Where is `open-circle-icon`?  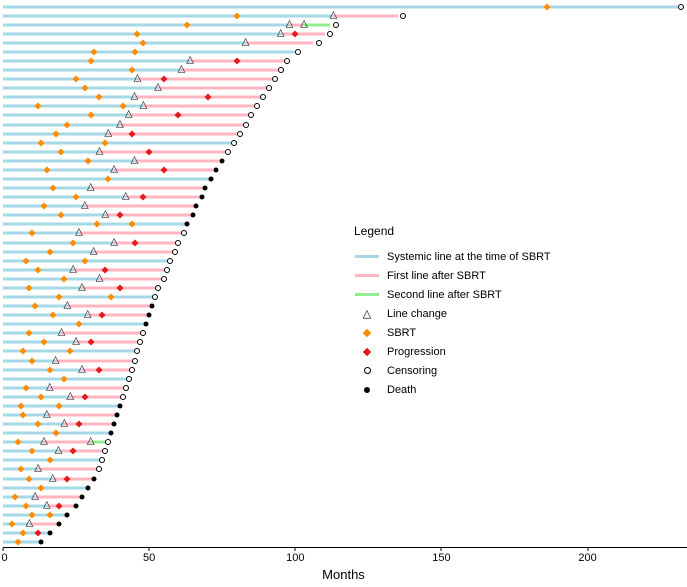
open-circle-icon is located at coordinates (367, 370).